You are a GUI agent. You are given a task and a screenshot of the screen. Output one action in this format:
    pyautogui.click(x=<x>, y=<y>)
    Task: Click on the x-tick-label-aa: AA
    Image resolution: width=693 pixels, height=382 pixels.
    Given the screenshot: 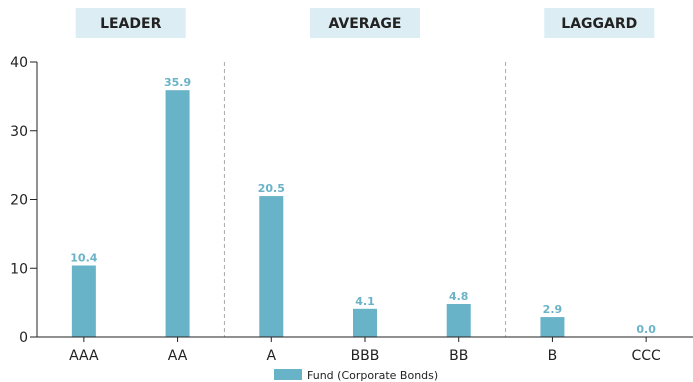 What is the action you would take?
    pyautogui.click(x=178, y=356)
    